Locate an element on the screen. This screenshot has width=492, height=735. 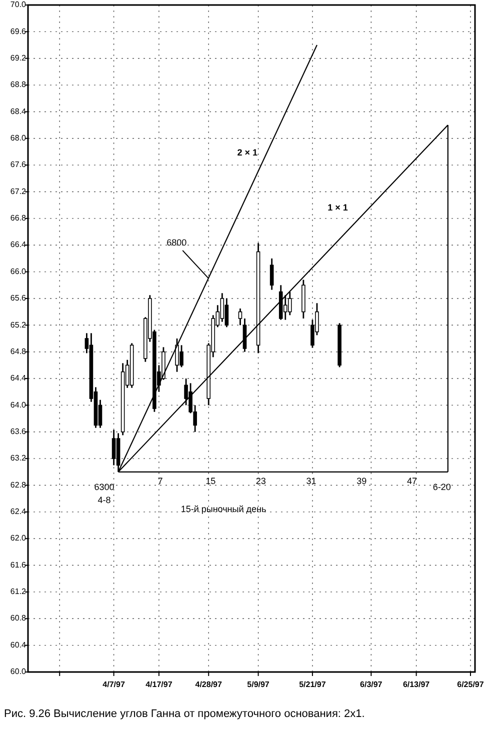
x-tick-label: 6/25/97 is located at coordinates (470, 684).